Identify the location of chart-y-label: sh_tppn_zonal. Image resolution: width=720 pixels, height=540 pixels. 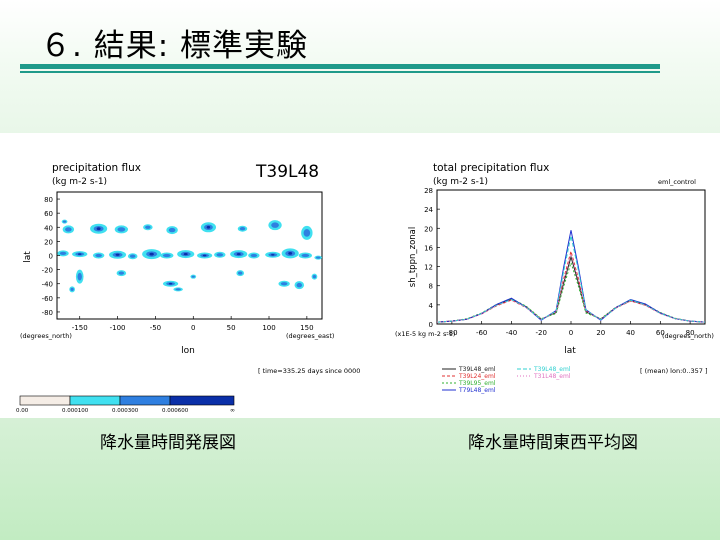
(413, 257).